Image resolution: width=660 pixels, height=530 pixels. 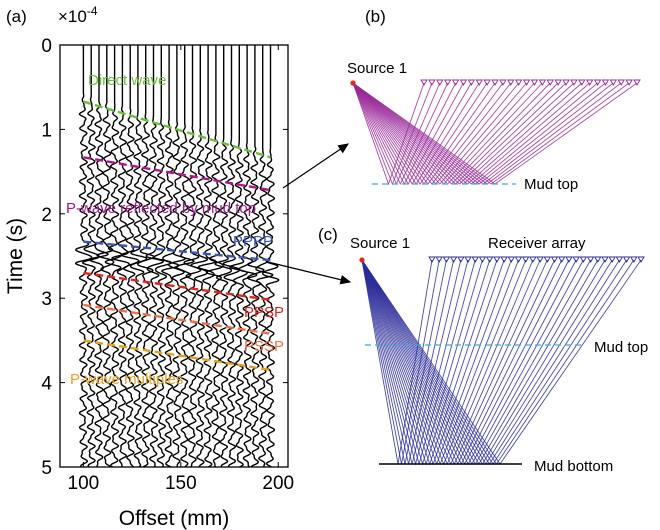 What do you see at coordinates (181, 483) in the screenshot?
I see `x-tick-label: 150` at bounding box center [181, 483].